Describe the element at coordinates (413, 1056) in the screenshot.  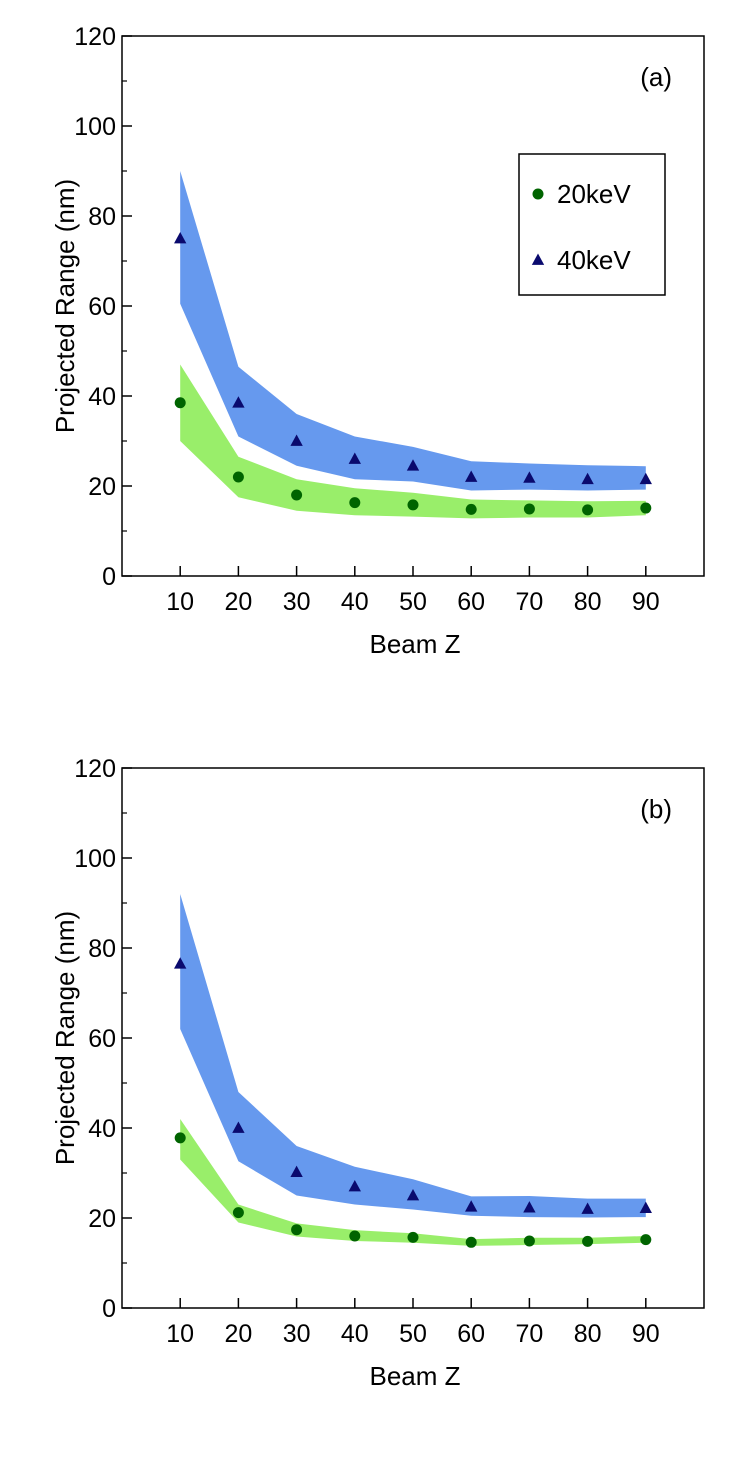
I see `band-40kev` at that location.